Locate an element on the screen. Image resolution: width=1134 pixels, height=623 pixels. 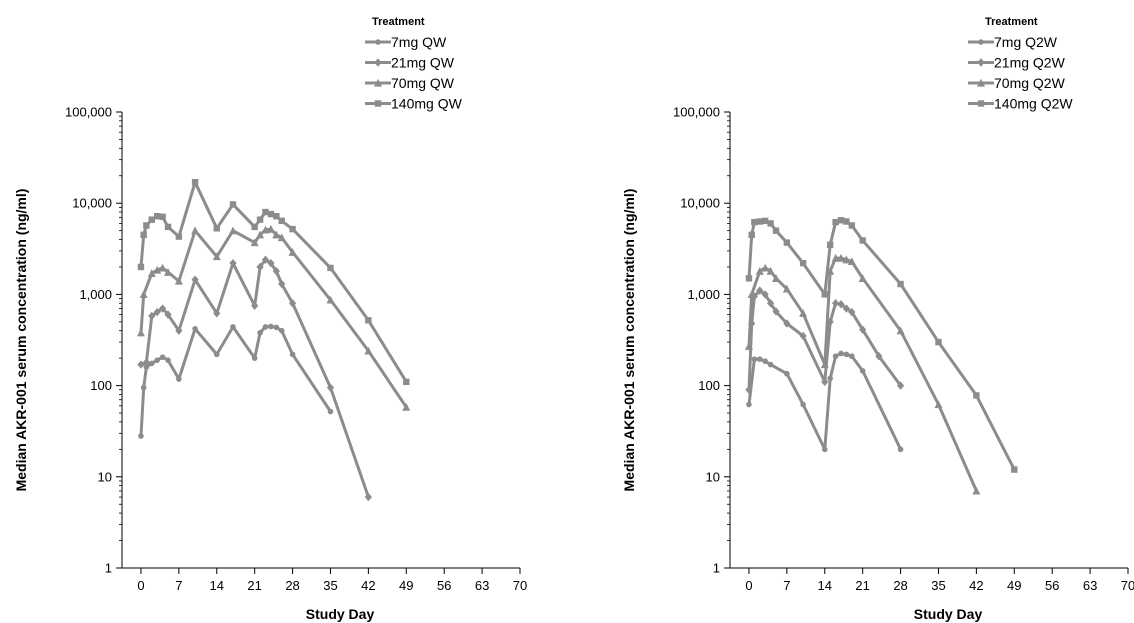
x-axis-title: Study Day is located at coordinates (948, 614).